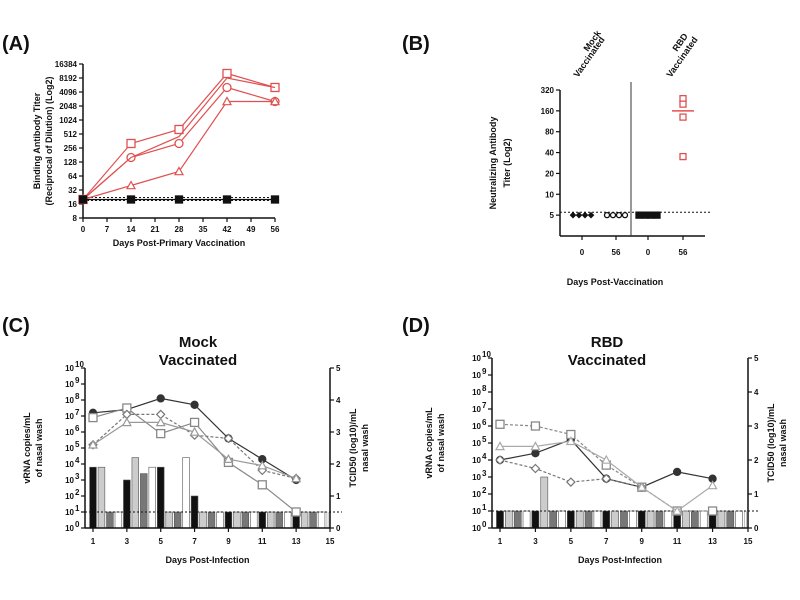 This screenshot has height=600, width=800. I want to click on y-tick-exp-d: 6, so click(484, 422).